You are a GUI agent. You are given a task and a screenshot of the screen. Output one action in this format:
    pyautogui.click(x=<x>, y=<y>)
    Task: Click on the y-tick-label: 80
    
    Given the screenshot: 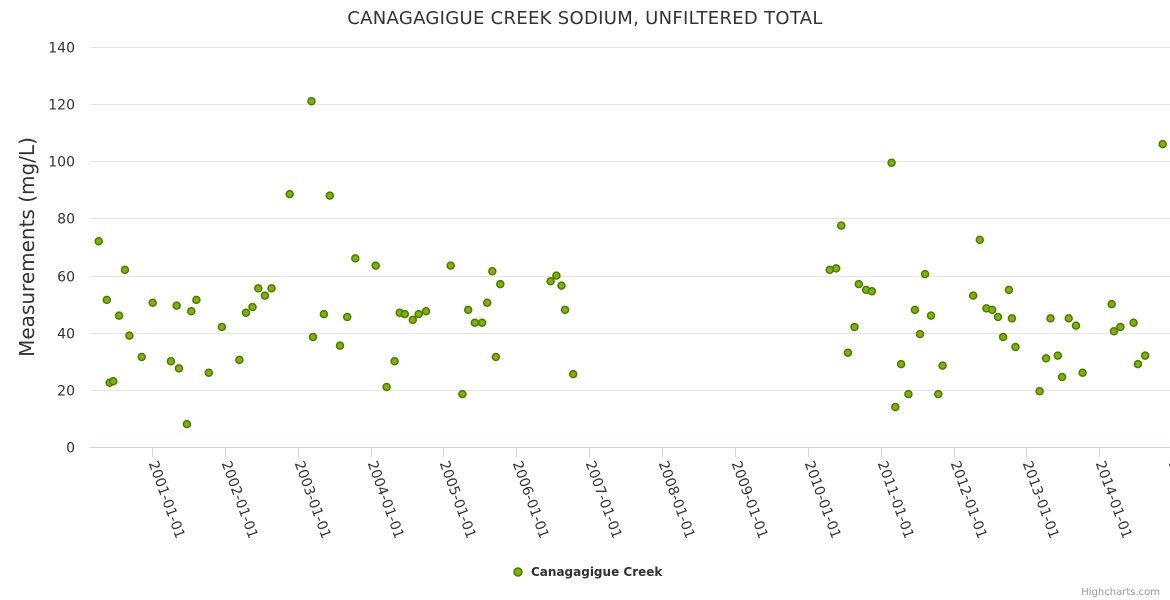 What is the action you would take?
    pyautogui.click(x=66, y=220)
    